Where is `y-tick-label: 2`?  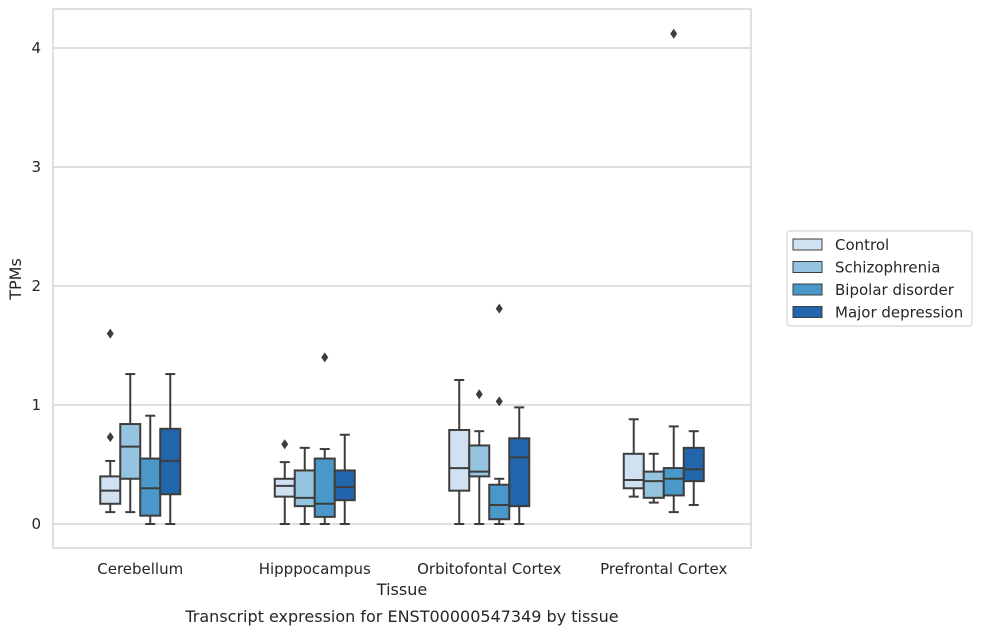
y-tick-label: 2 is located at coordinates (36, 286).